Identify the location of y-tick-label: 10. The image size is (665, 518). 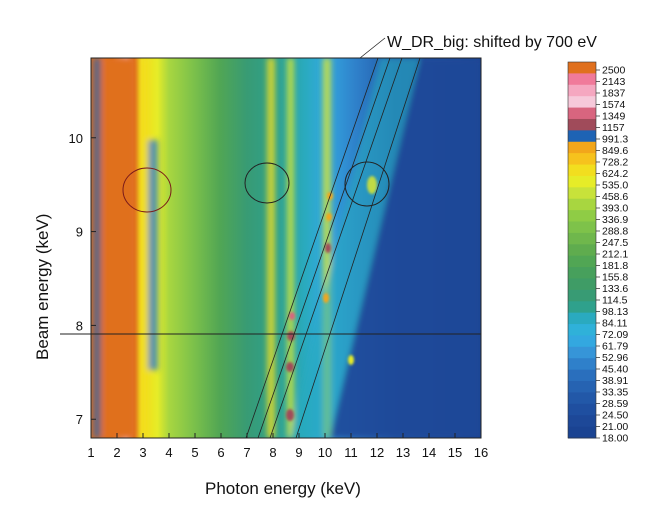
(76, 138).